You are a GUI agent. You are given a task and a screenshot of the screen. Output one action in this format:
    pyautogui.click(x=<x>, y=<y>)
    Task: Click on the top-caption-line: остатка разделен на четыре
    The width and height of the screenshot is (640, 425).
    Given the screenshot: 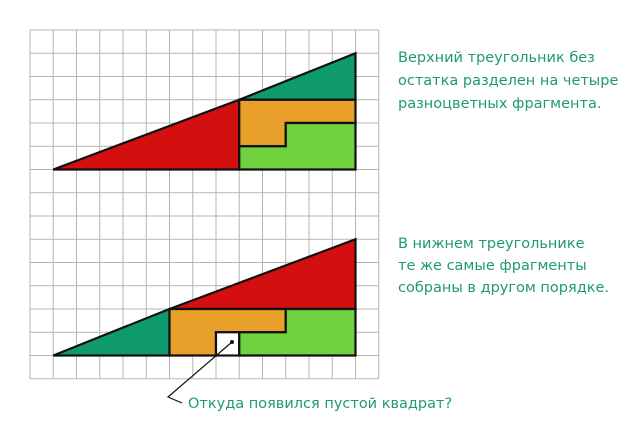 What is the action you would take?
    pyautogui.click(x=508, y=81)
    